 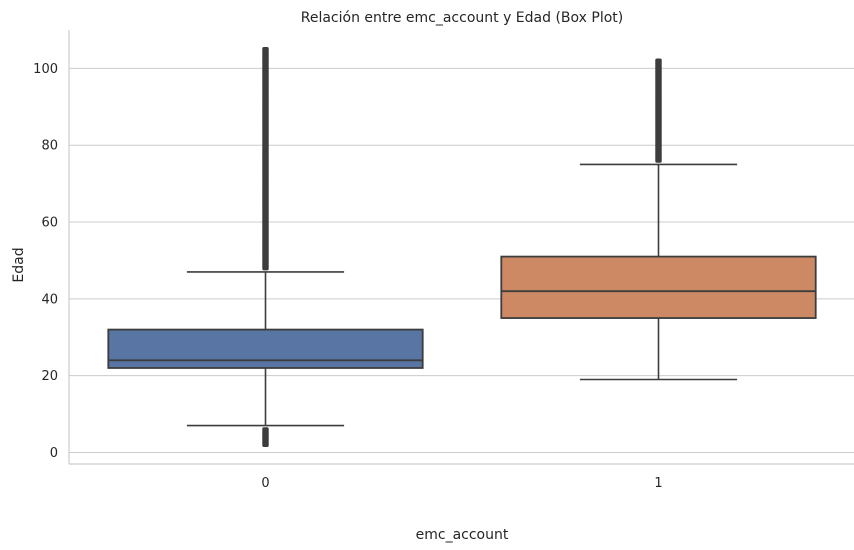 I want to click on y-tick-label: 40, so click(x=49, y=299).